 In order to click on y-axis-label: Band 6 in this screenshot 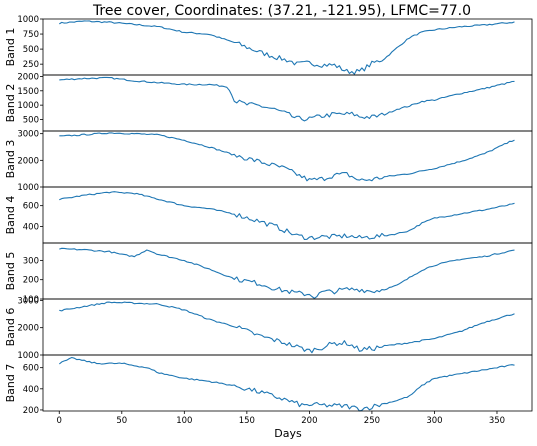, I will do `click(10, 327)`.